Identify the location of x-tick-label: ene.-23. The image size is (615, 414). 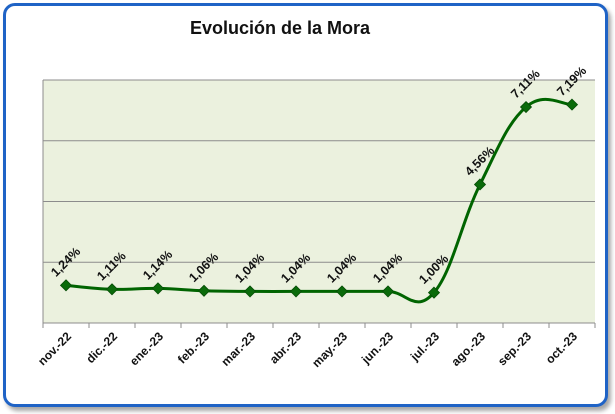
(146, 348).